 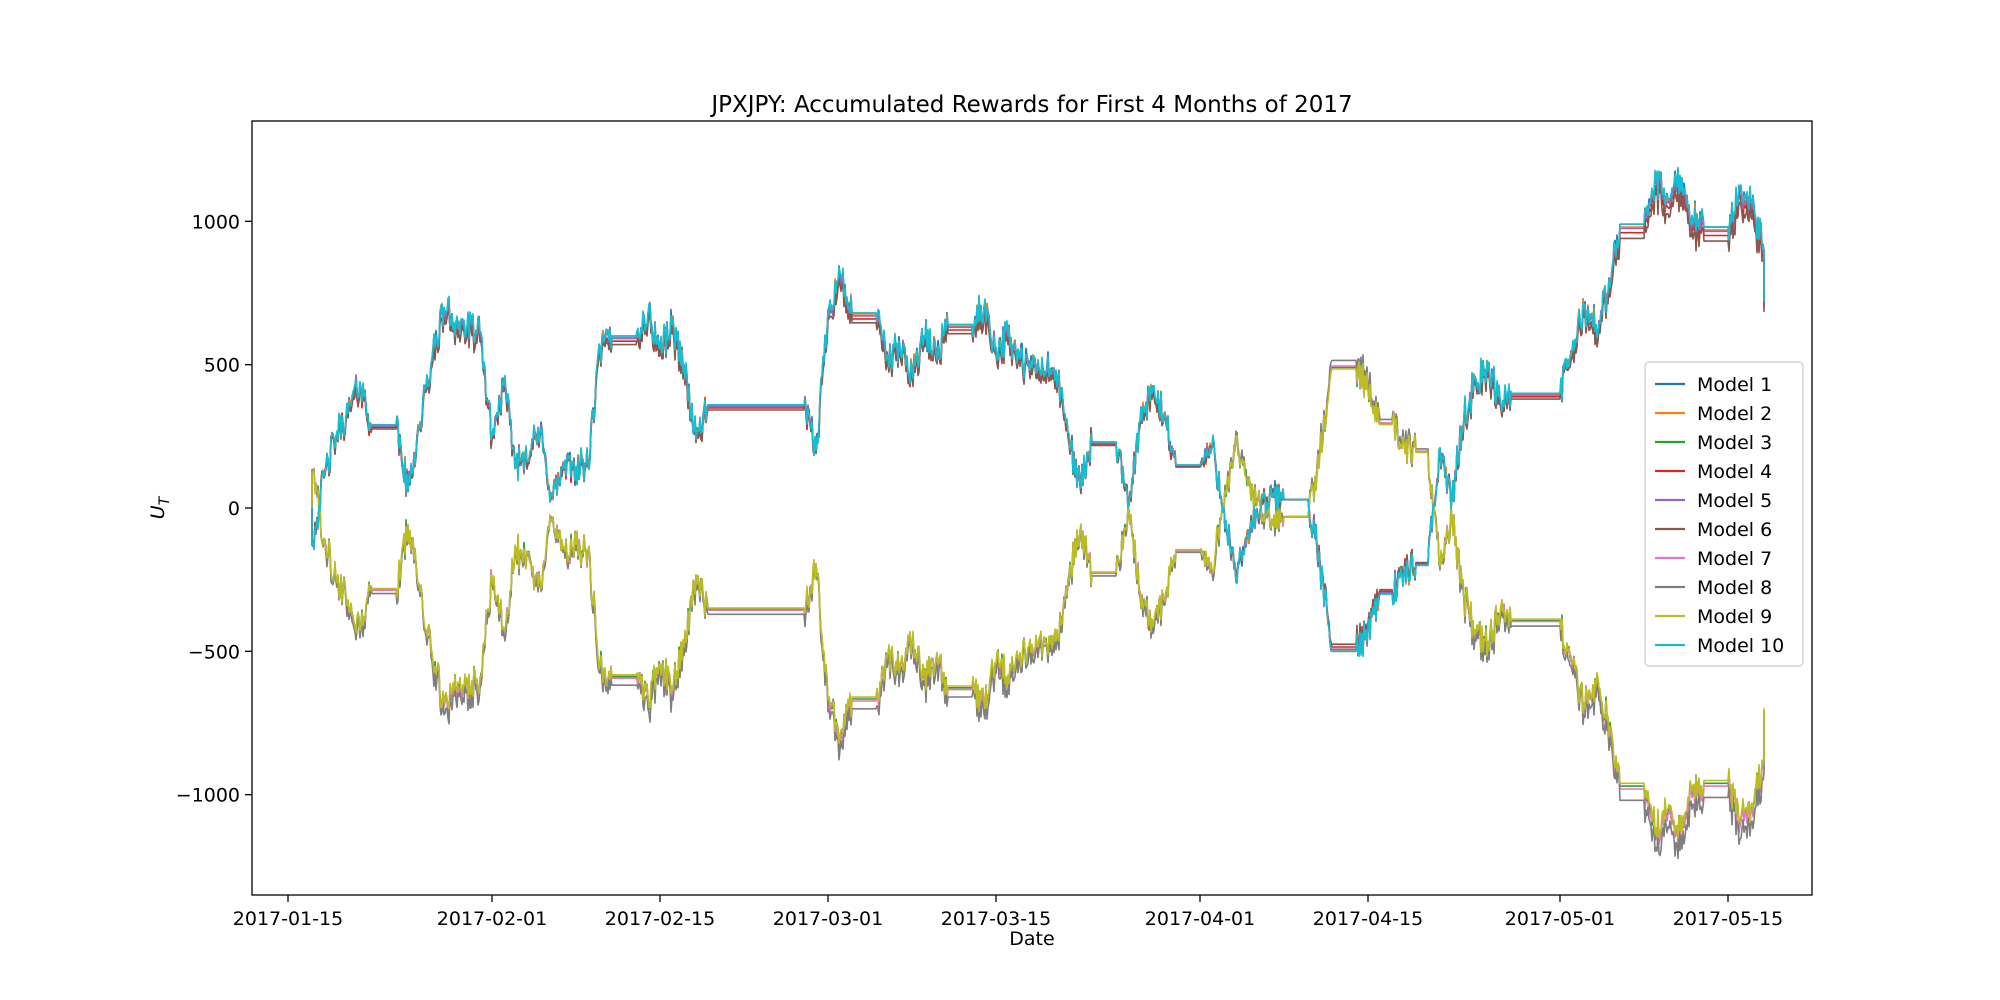 I want to click on y-axis: −1000 −500 0 500 1000, so click(x=214, y=509).